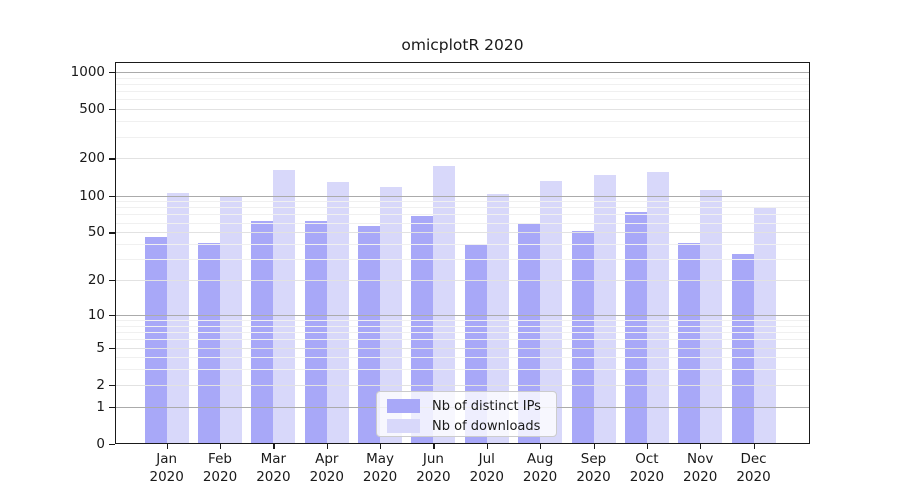  Describe the element at coordinates (96, 280) in the screenshot. I see `y-tick-label-20: 20` at that location.